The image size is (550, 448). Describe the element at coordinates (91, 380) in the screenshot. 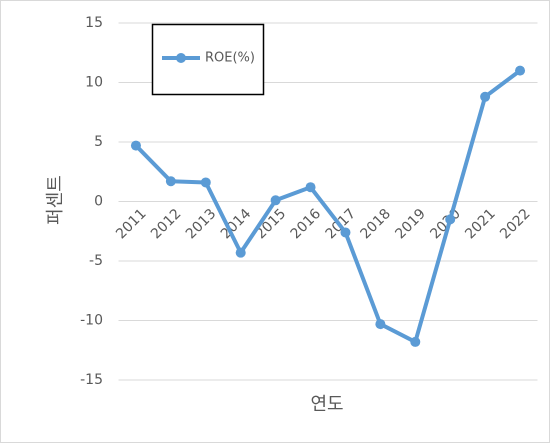

I see `y-tick-label: -15` at that location.